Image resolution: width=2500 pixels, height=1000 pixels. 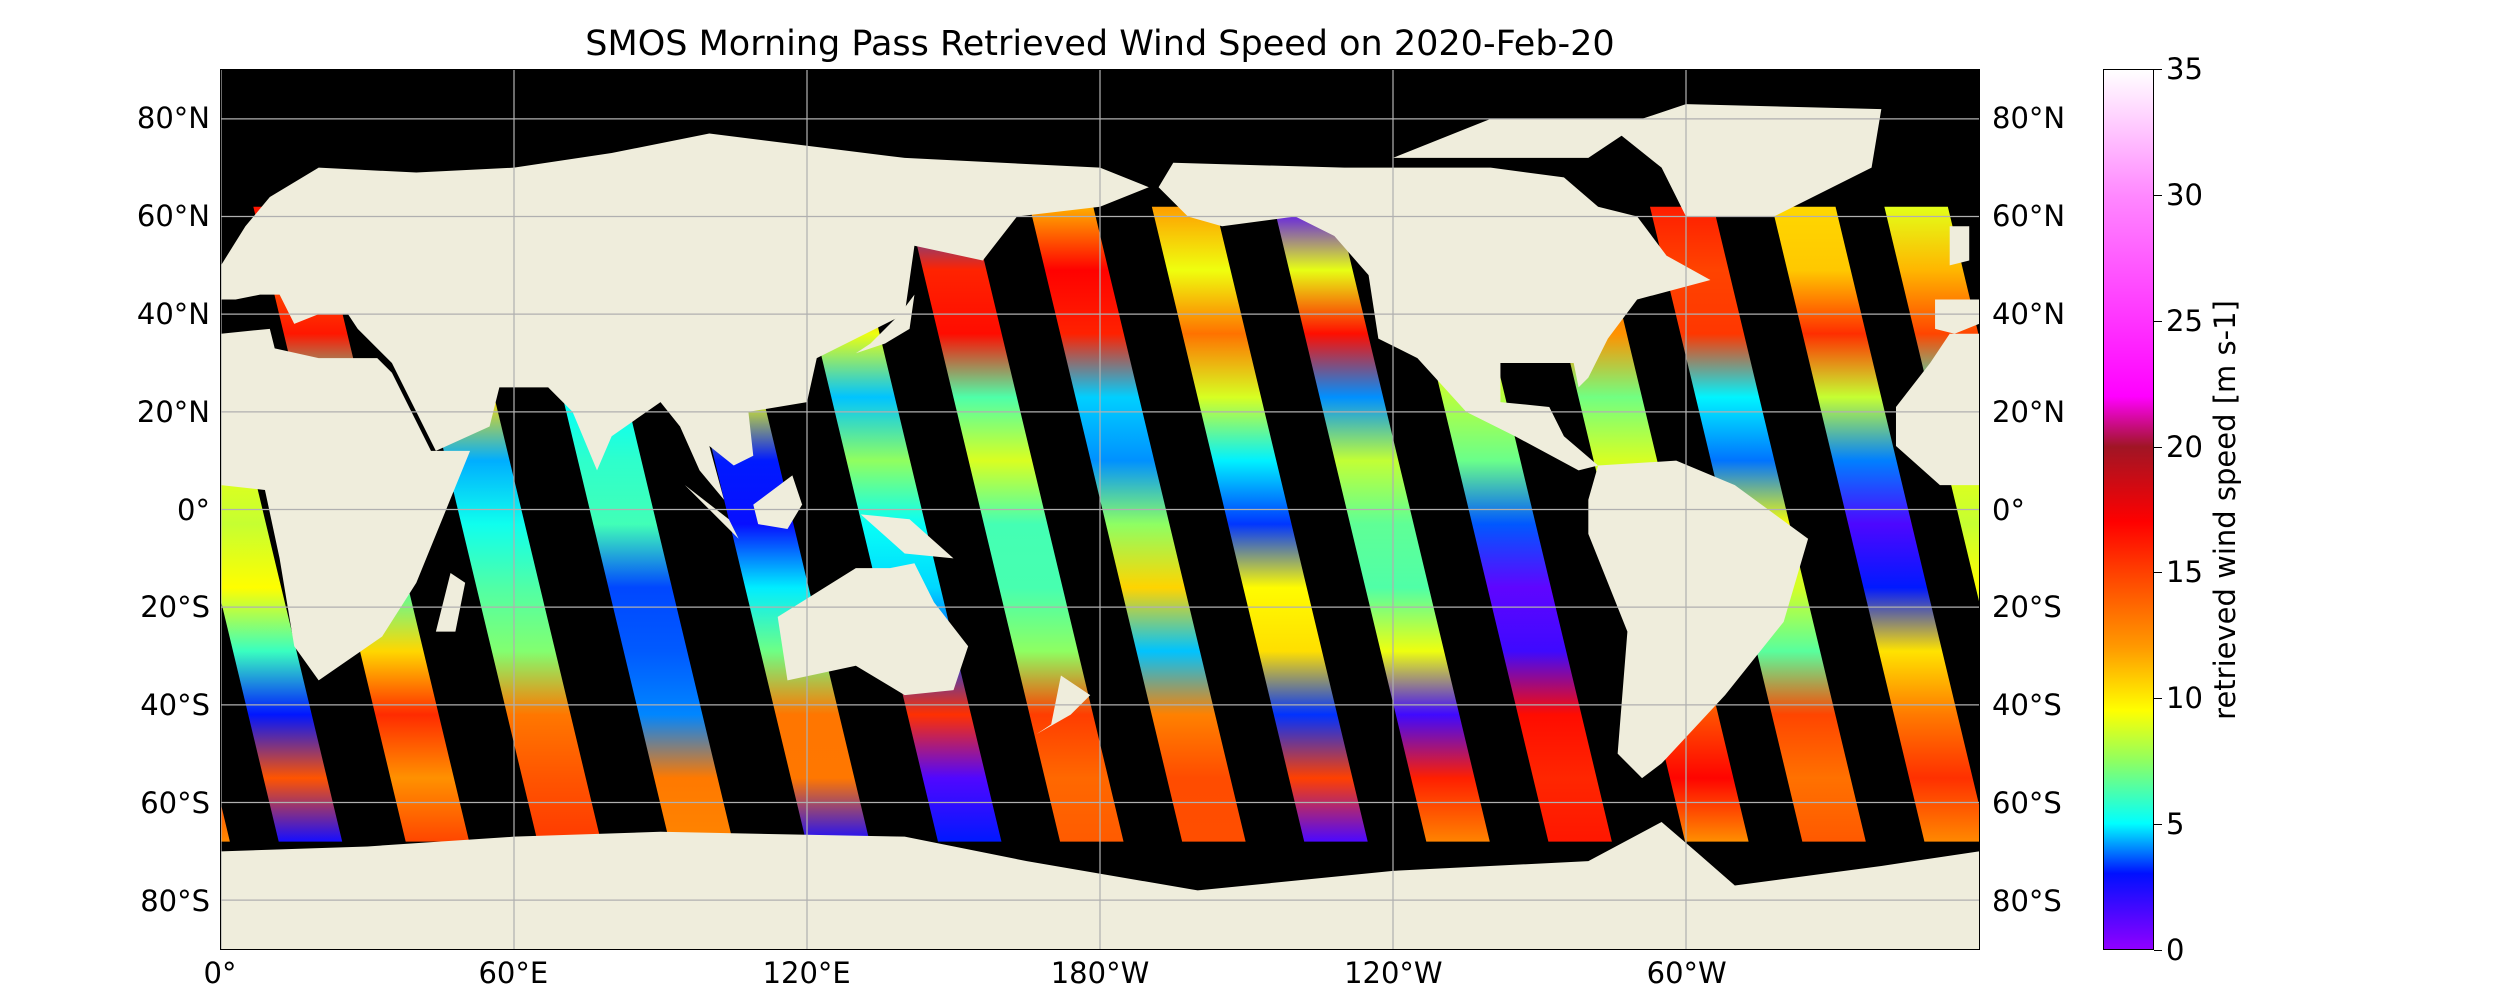 I want to click on lat-tick-label-right: 40°N, so click(x=2029, y=313).